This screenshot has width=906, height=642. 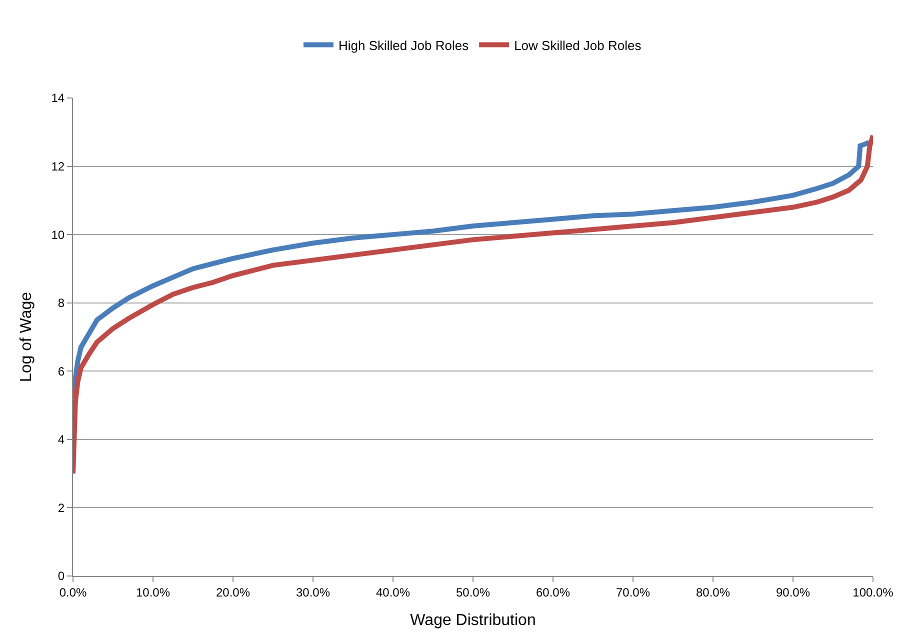 What do you see at coordinates (61, 439) in the screenshot?
I see `y-tick-label: 4` at bounding box center [61, 439].